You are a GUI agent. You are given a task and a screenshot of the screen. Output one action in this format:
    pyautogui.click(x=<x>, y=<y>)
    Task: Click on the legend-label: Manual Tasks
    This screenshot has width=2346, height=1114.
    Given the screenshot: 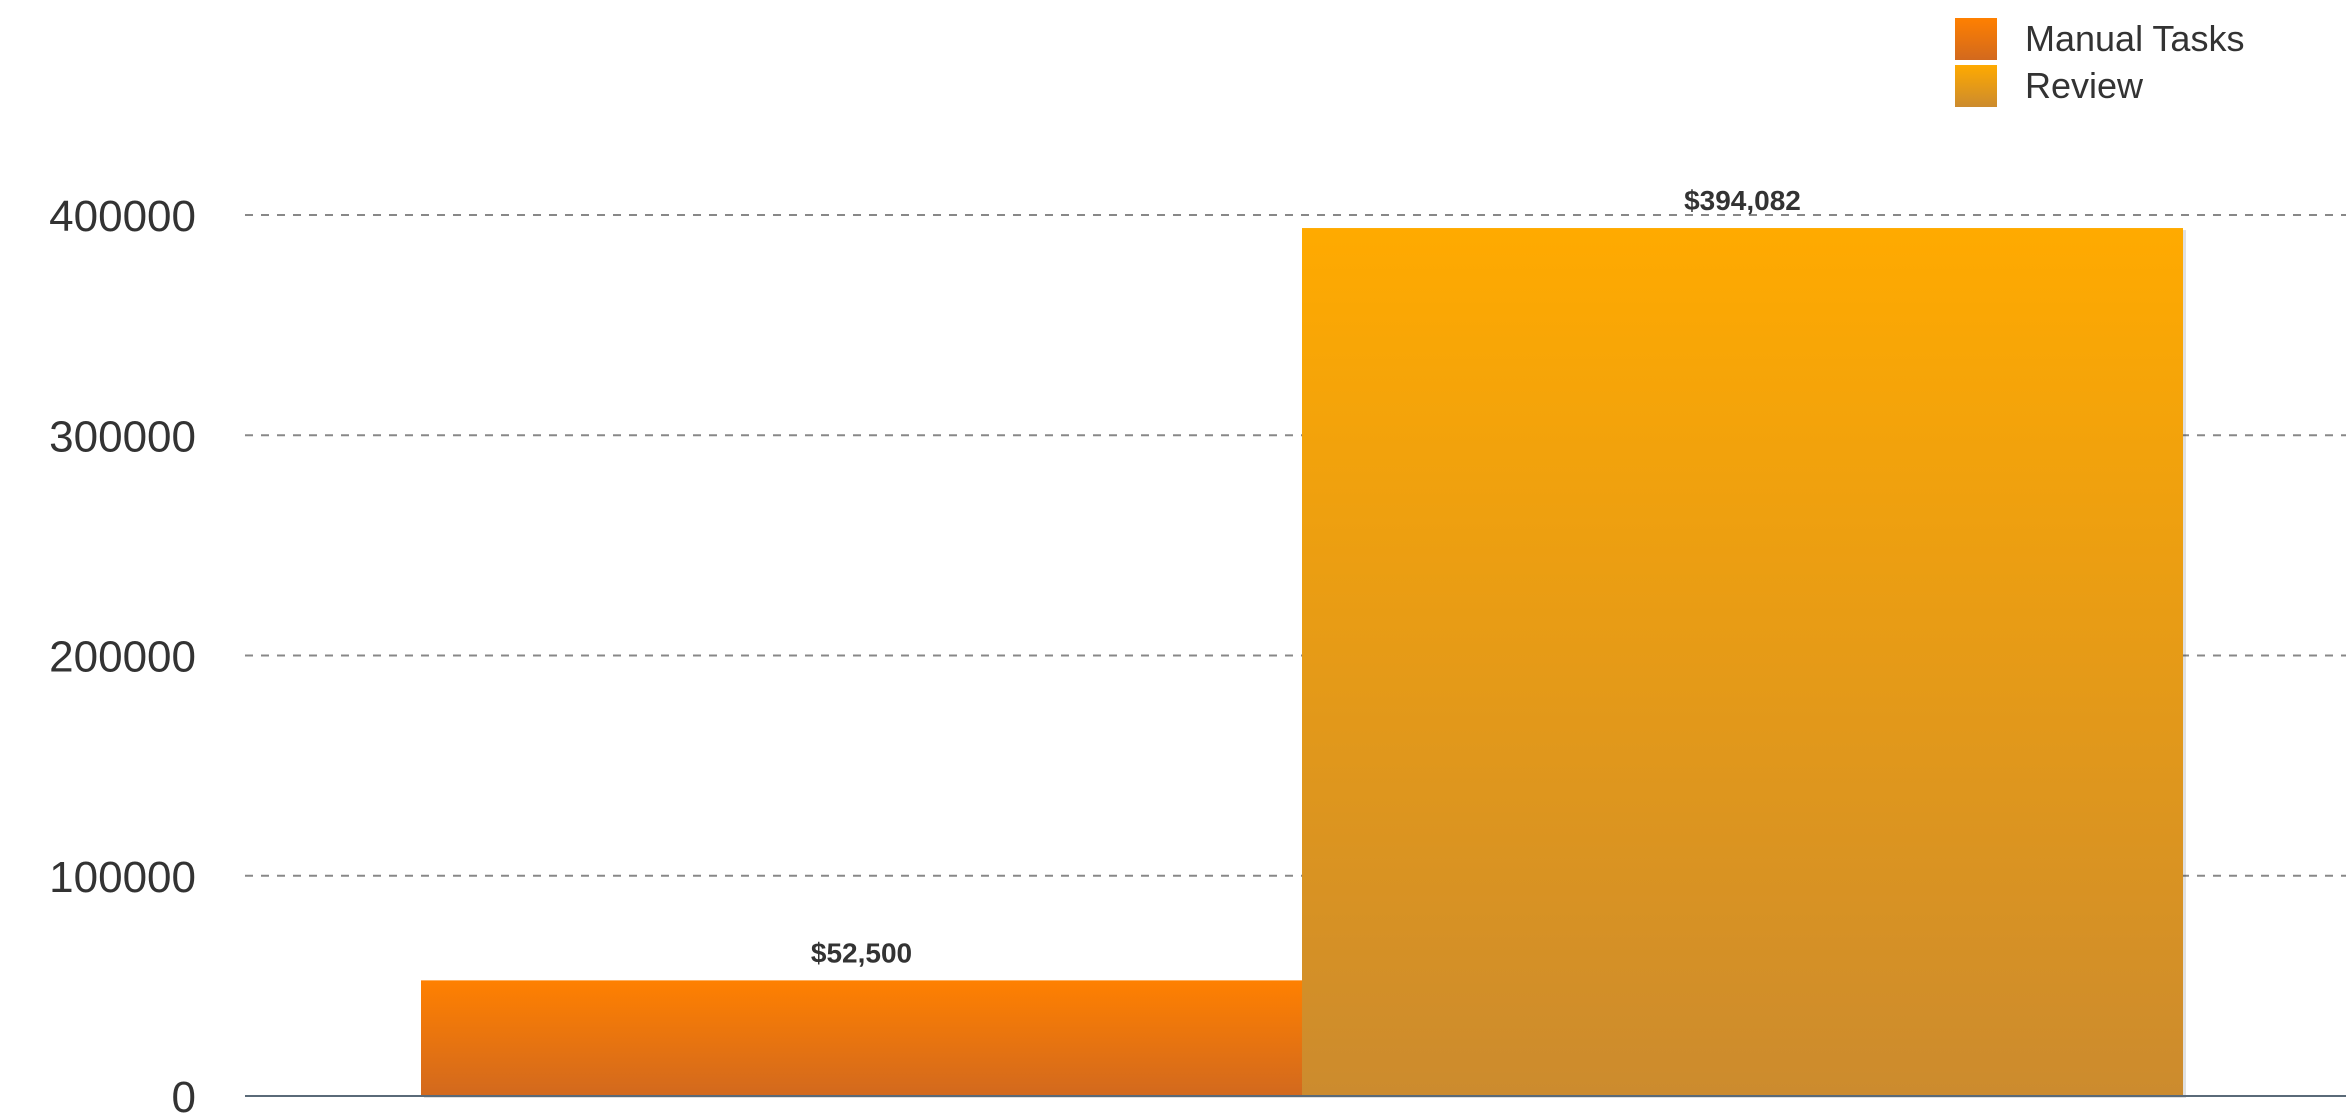 What is the action you would take?
    pyautogui.click(x=2134, y=38)
    